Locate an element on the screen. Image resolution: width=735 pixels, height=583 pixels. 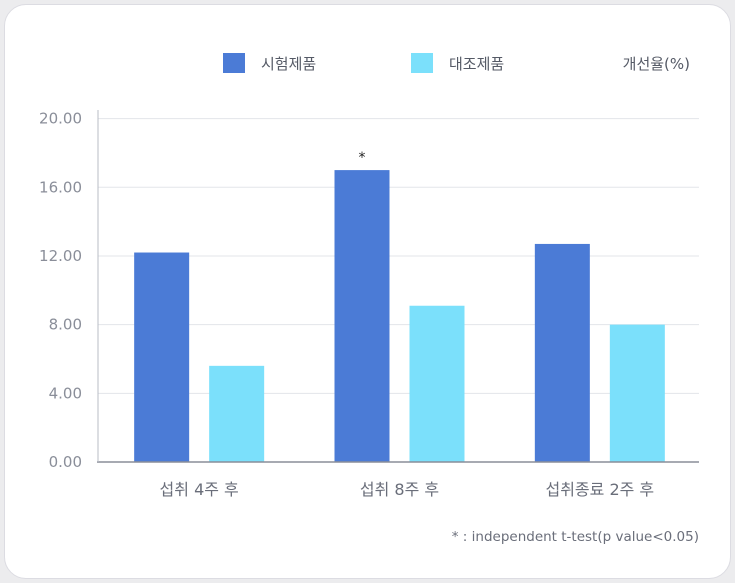
footnote: * : independent t-test(p value<0.05) is located at coordinates (575, 537).